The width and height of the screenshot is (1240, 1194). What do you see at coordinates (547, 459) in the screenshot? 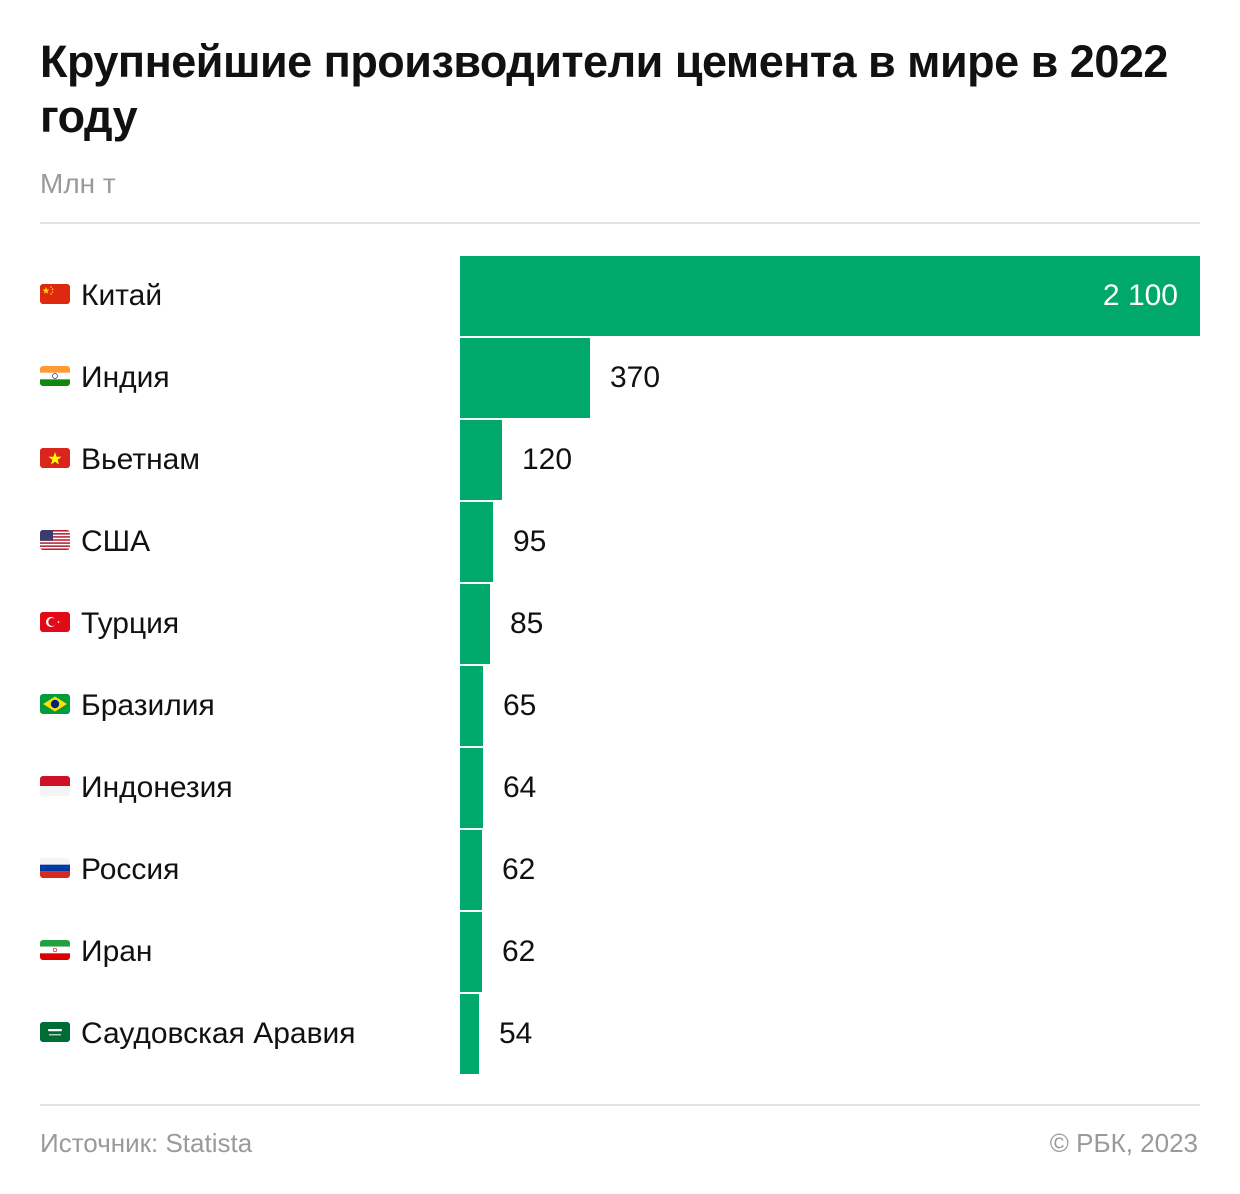
I see `value-label: 120` at bounding box center [547, 459].